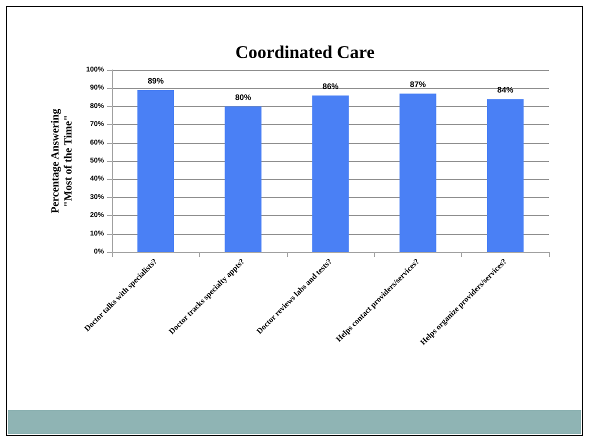 The height and width of the screenshot is (445, 591). Describe the element at coordinates (156, 81) in the screenshot. I see `data-label: 89%` at that location.